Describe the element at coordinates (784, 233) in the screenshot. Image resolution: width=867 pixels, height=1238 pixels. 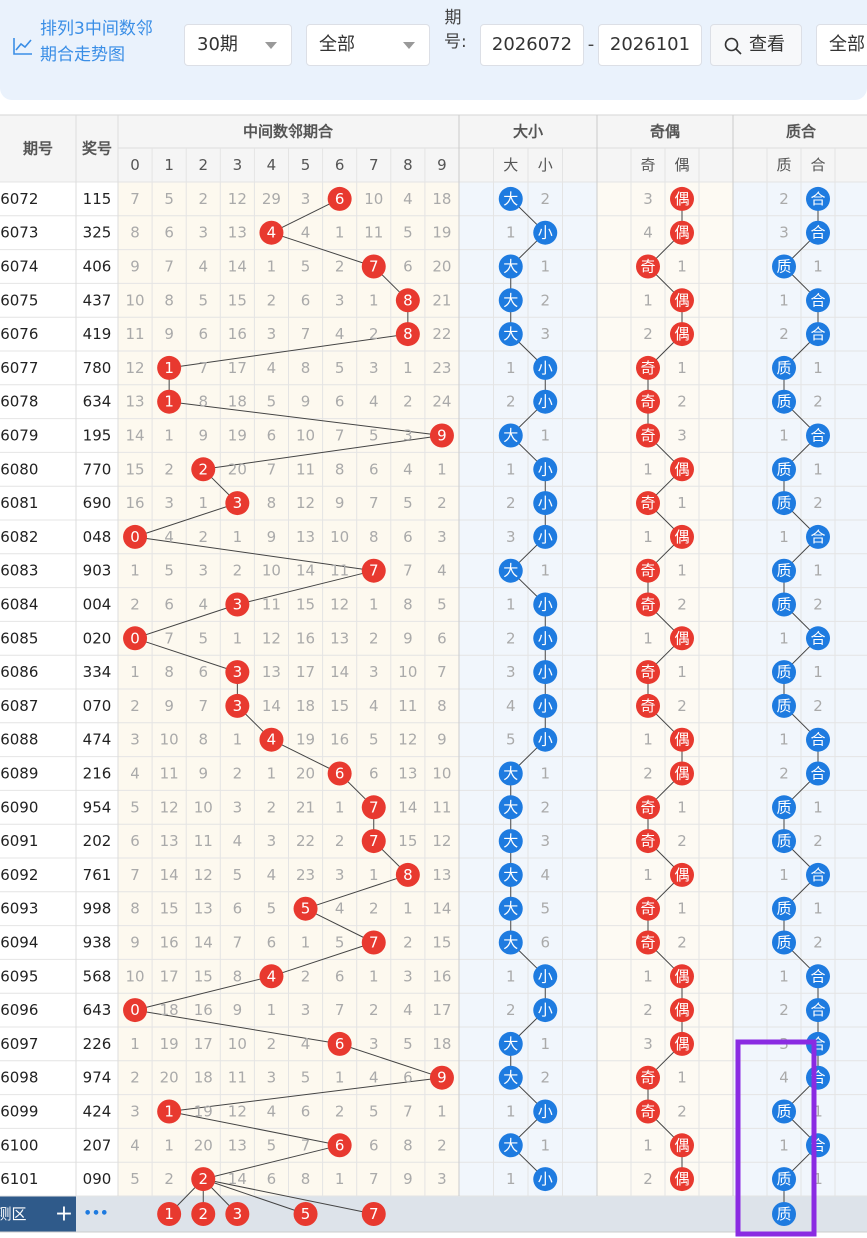
I see `prime-gap: 3` at that location.